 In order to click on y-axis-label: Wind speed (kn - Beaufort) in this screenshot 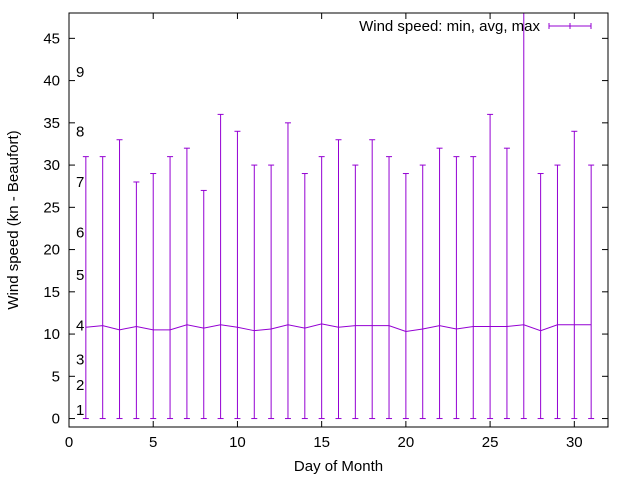, I will do `click(13, 219)`.